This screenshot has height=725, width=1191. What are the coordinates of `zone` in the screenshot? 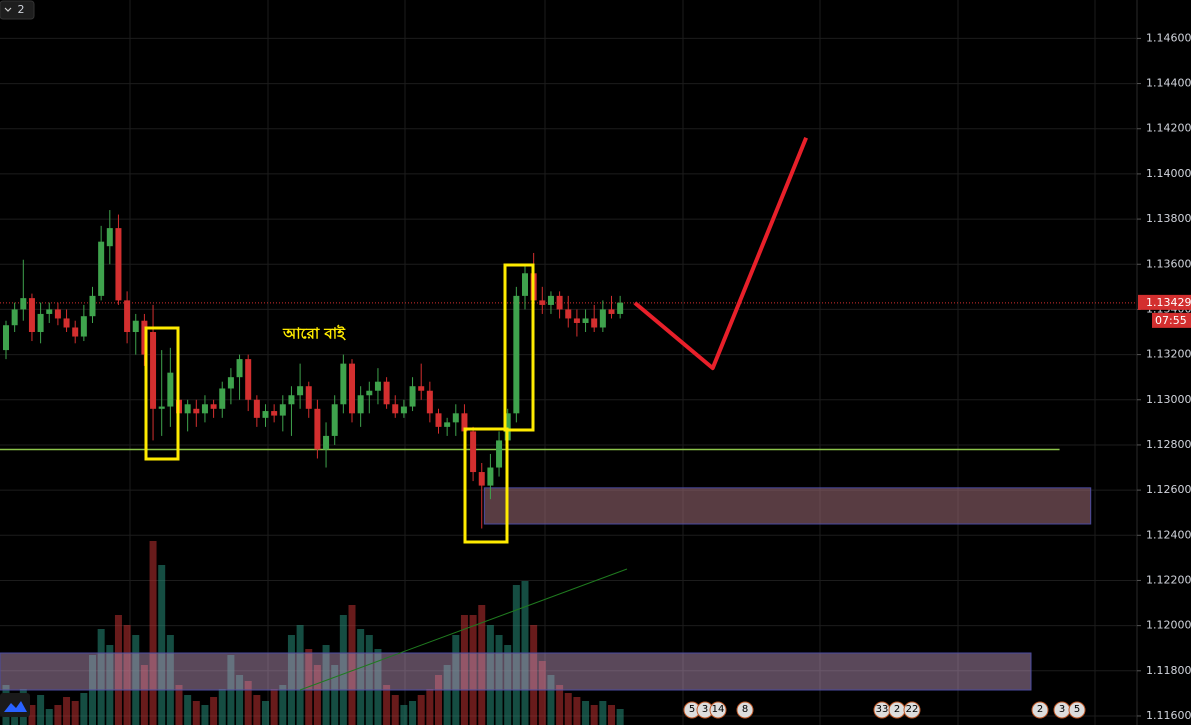 It's located at (787, 506).